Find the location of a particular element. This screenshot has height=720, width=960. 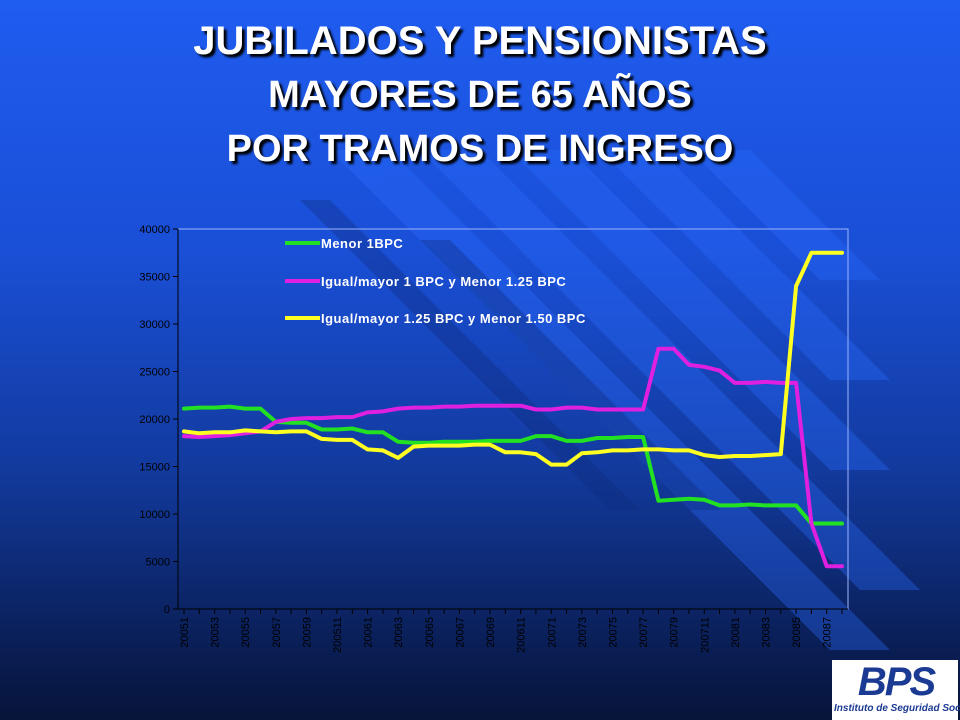

x-tick-label: 20051 is located at coordinates (185, 632).